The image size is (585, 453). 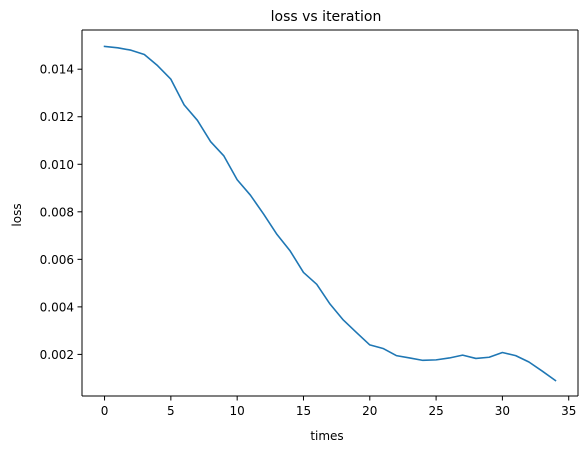 I want to click on y-tick-label: 0.004, so click(x=57, y=307).